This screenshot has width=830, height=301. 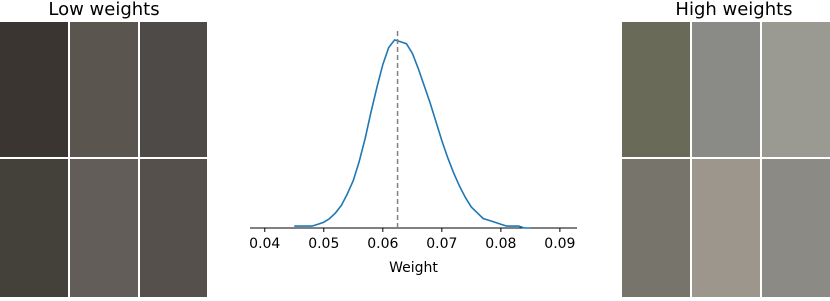 What do you see at coordinates (103, 10) in the screenshot?
I see `left-title: Low weights` at bounding box center [103, 10].